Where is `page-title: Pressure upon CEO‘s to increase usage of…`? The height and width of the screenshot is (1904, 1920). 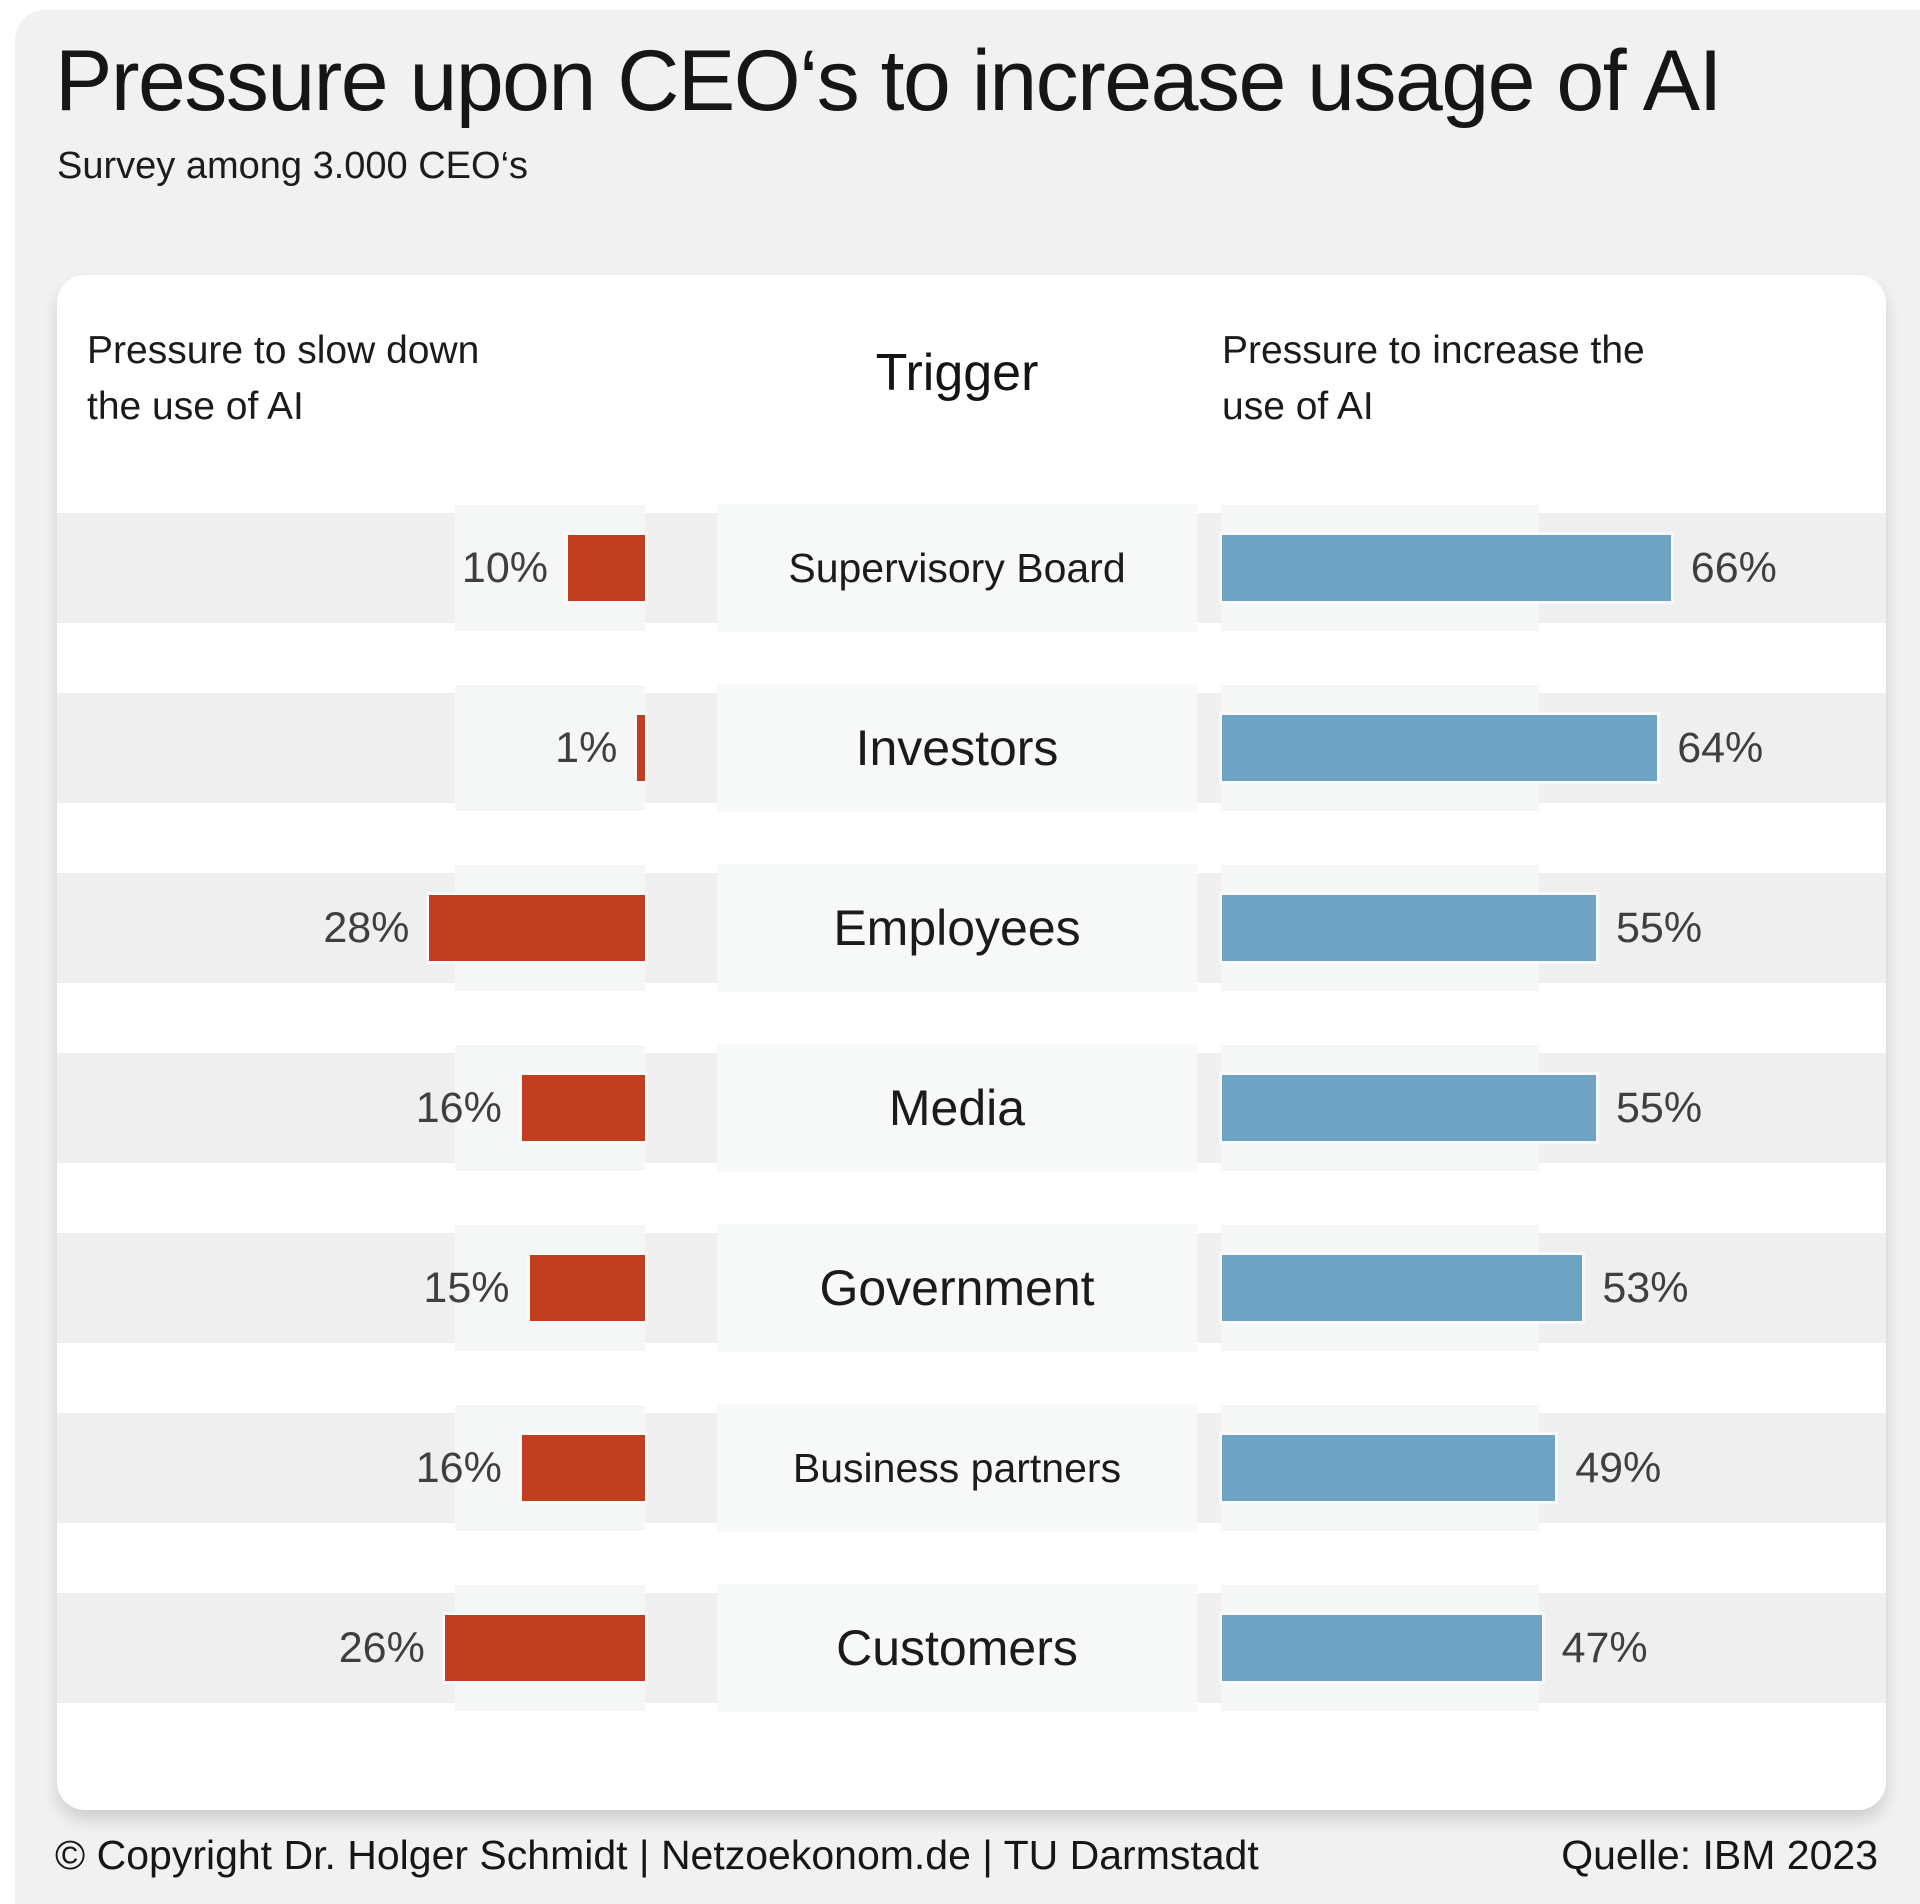
page-title: Pressure upon CEO‘s to increase usage of… is located at coordinates (889, 81).